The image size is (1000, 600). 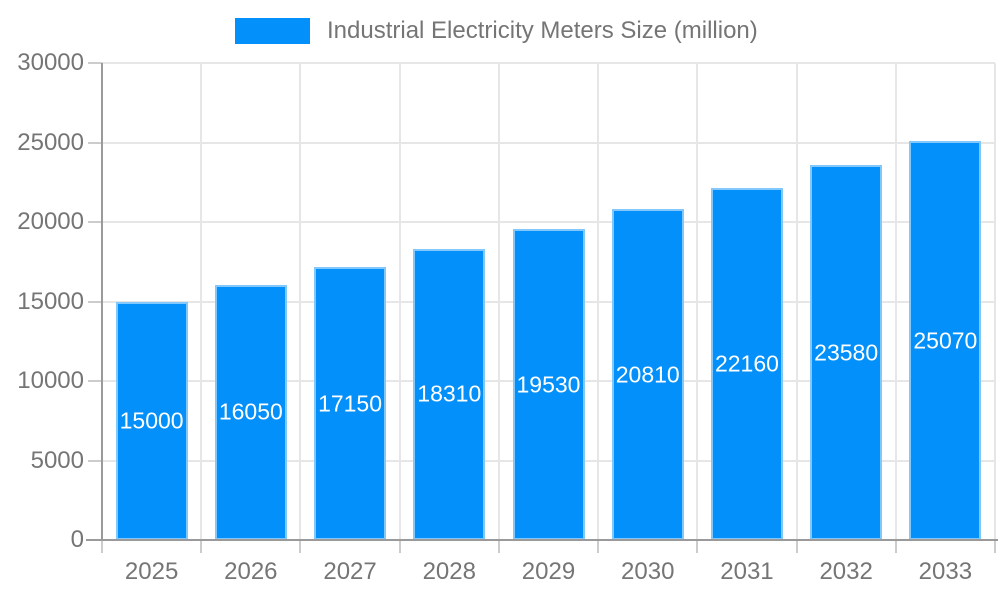 I want to click on y-tick-label: 5000, so click(x=57, y=460).